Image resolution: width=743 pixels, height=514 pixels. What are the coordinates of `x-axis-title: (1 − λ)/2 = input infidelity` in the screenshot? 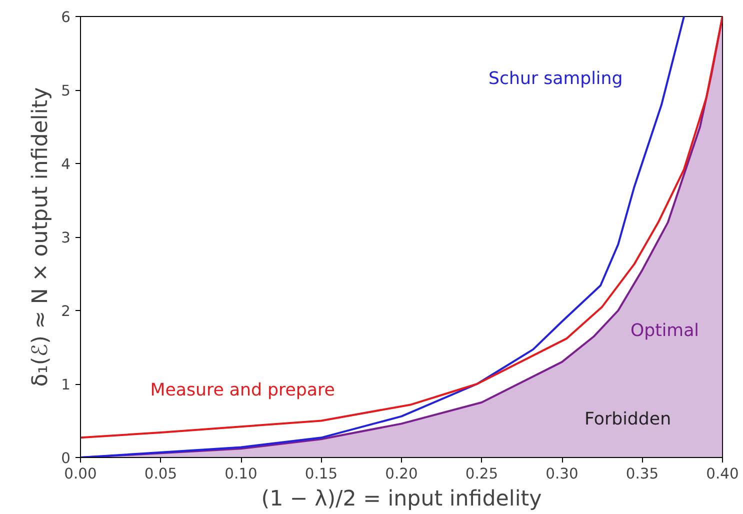 It's located at (401, 499).